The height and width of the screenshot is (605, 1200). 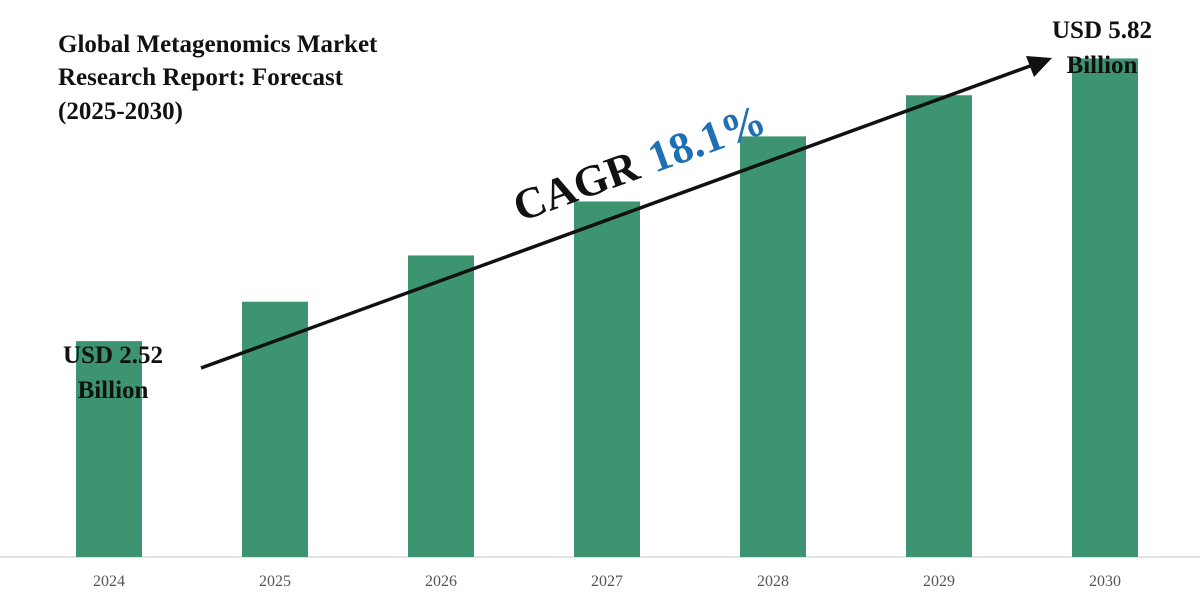 I want to click on x-tick-2024: 2024, so click(x=109, y=581).